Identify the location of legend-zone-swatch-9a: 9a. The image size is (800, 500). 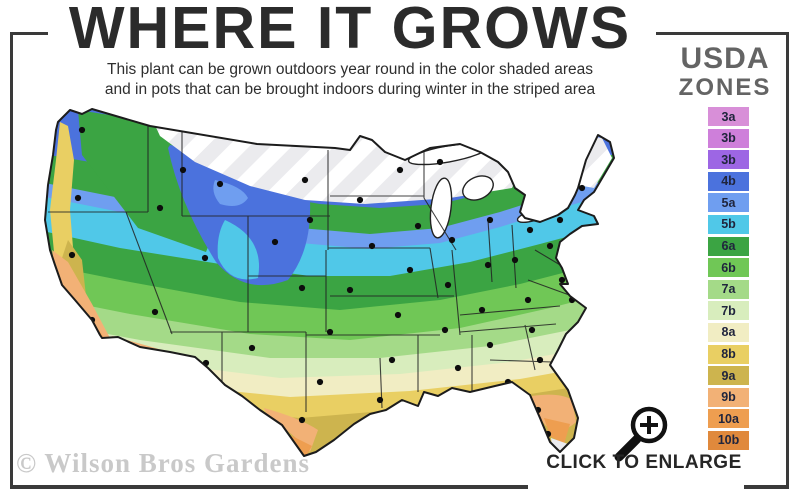
(728, 376).